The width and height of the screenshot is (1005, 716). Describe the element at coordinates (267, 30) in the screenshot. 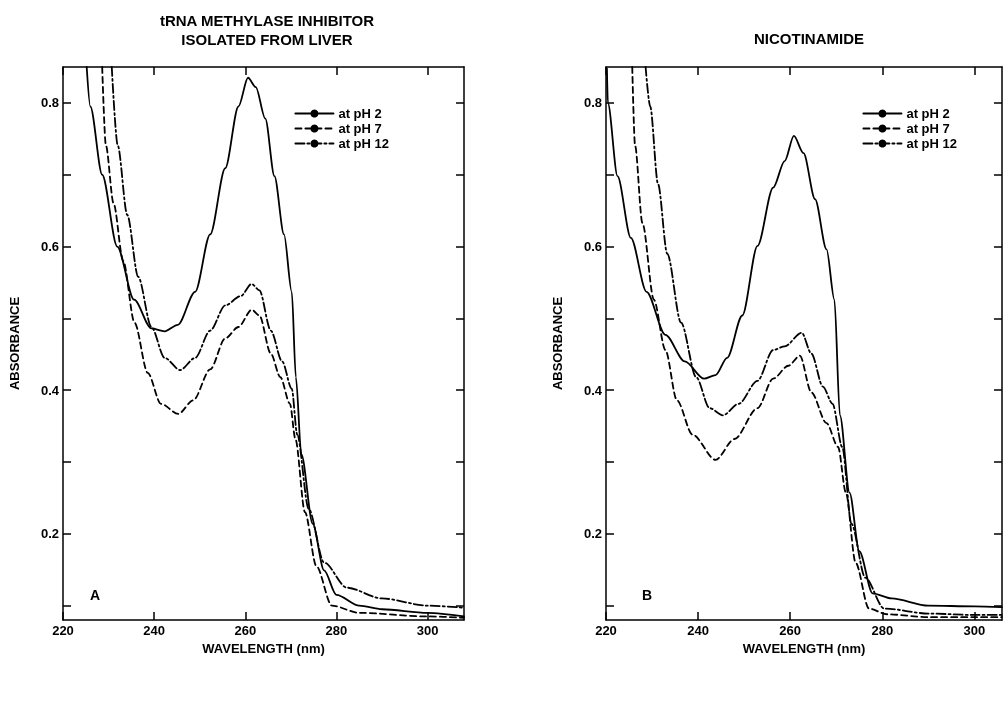

I see `chart-title: tRNA METHYLASE INHIBITOR ISOLATED FROM LIVER` at that location.